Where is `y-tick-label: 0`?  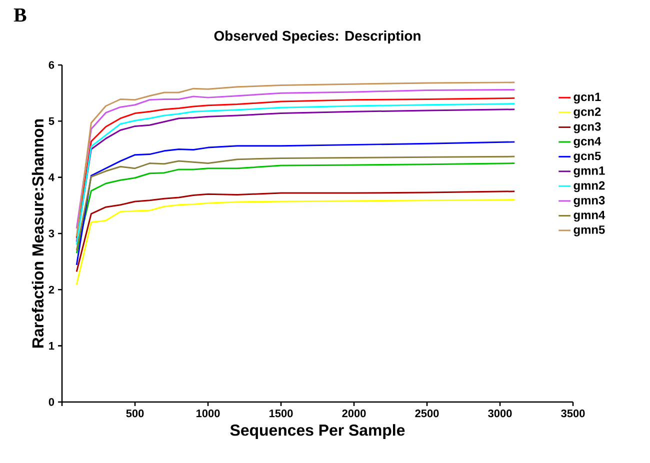
y-tick-label: 0 is located at coordinates (51, 402).